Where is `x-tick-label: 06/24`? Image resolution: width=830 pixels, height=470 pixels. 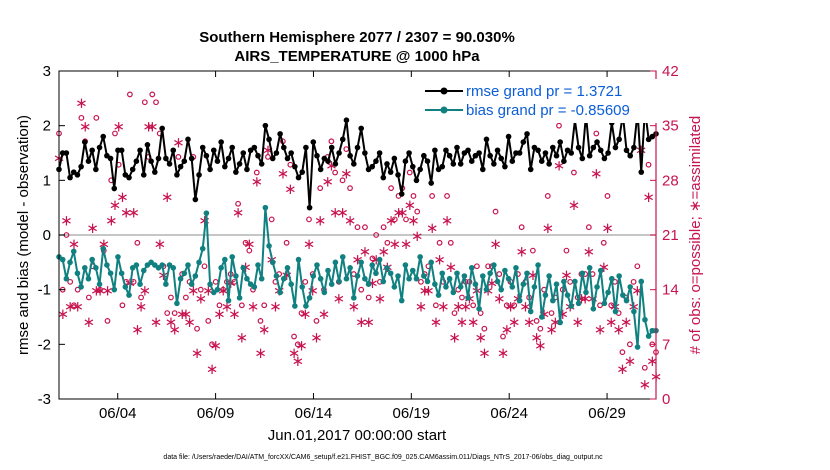
x-tick-label: 06/24 is located at coordinates (509, 413).